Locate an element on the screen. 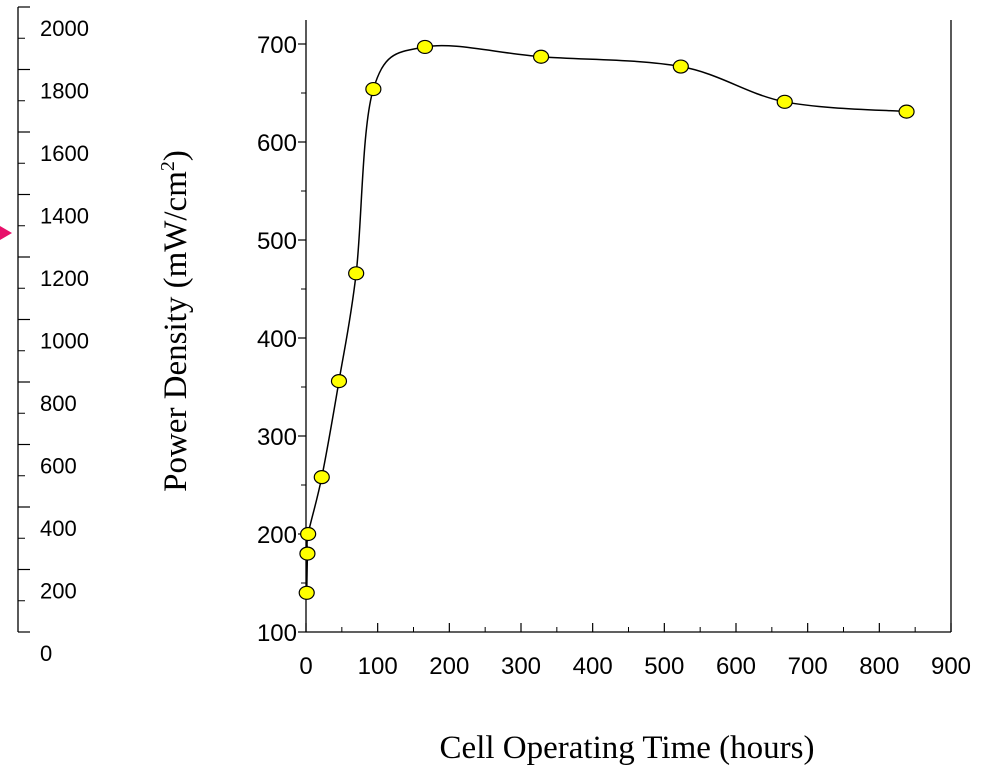  left-tick-label: 0 is located at coordinates (46, 653).